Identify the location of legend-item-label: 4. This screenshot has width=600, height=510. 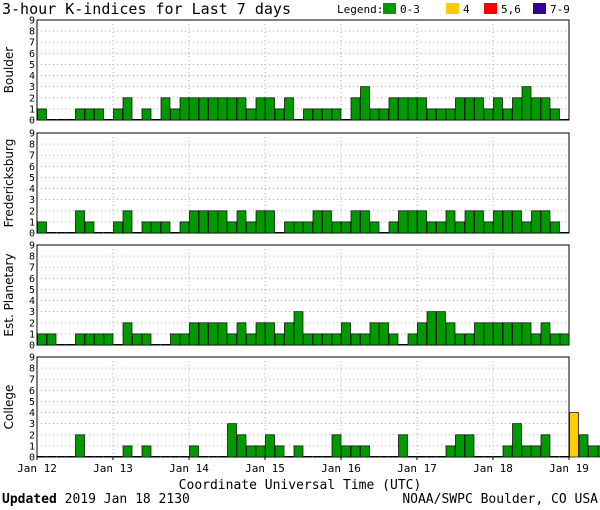
(466, 9).